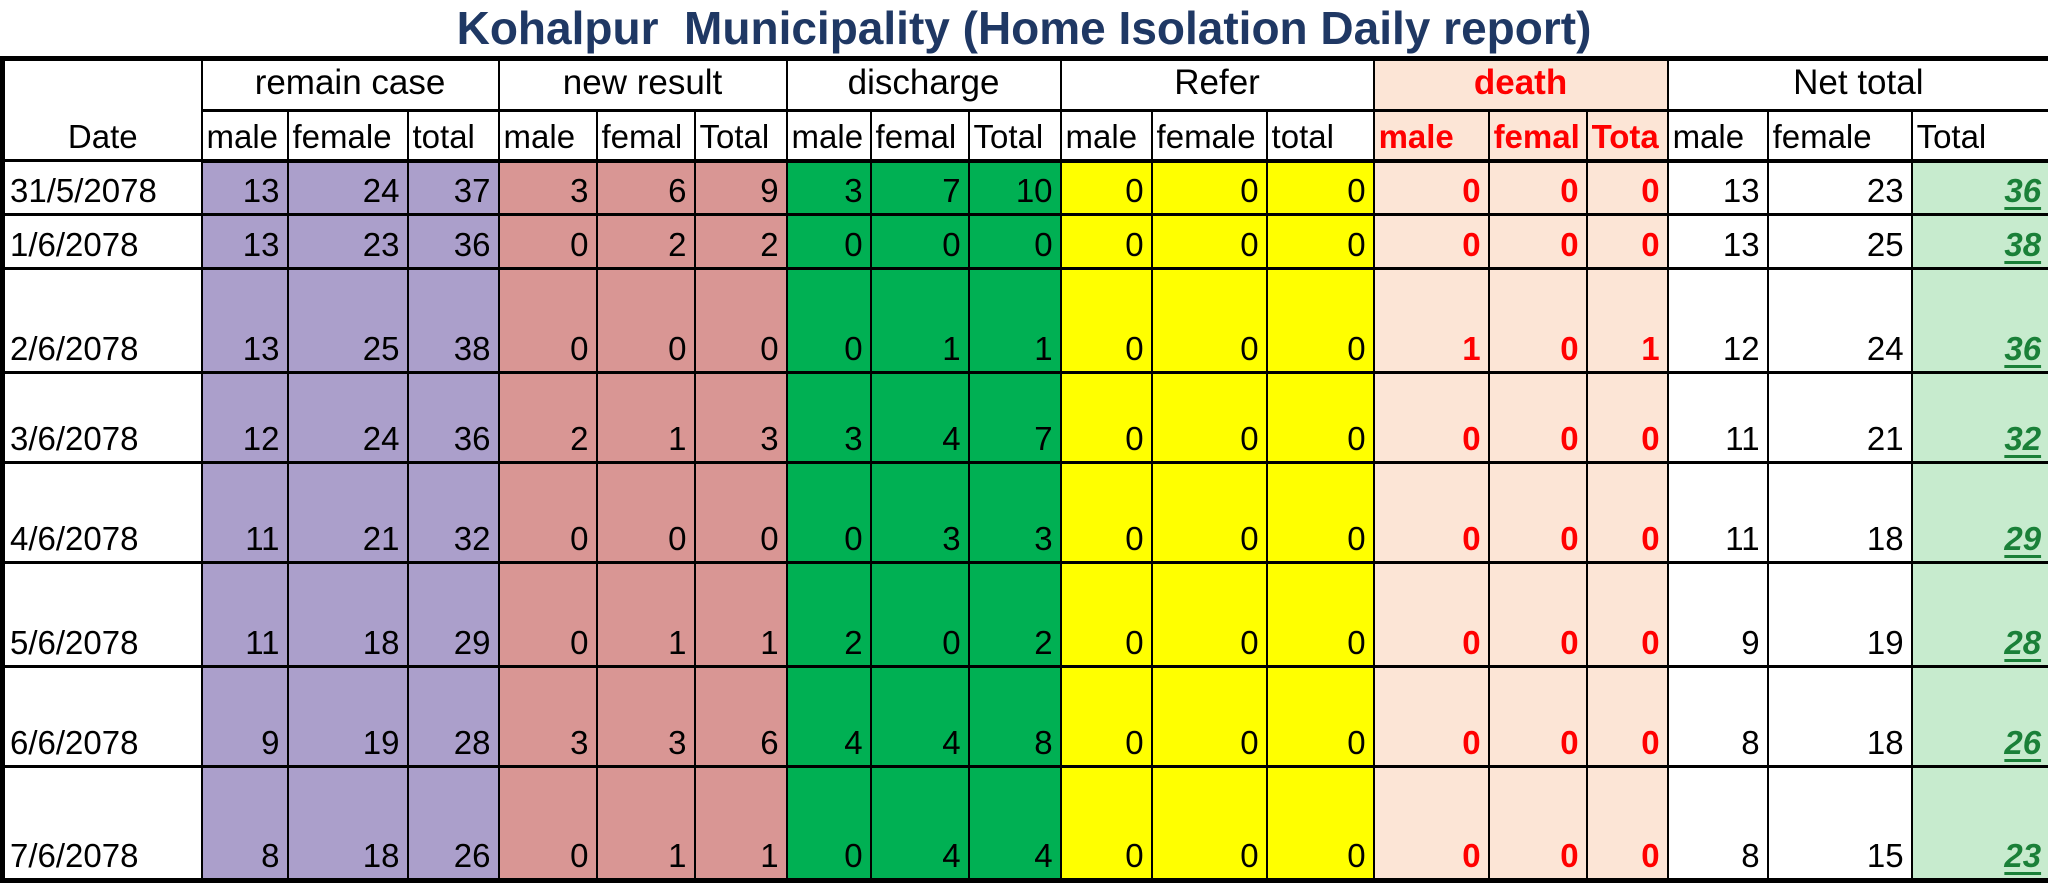 Image resolution: width=2048 pixels, height=883 pixels. Describe the element at coordinates (1718, 615) in the screenshot. I see `net-total-cell: 9` at that location.